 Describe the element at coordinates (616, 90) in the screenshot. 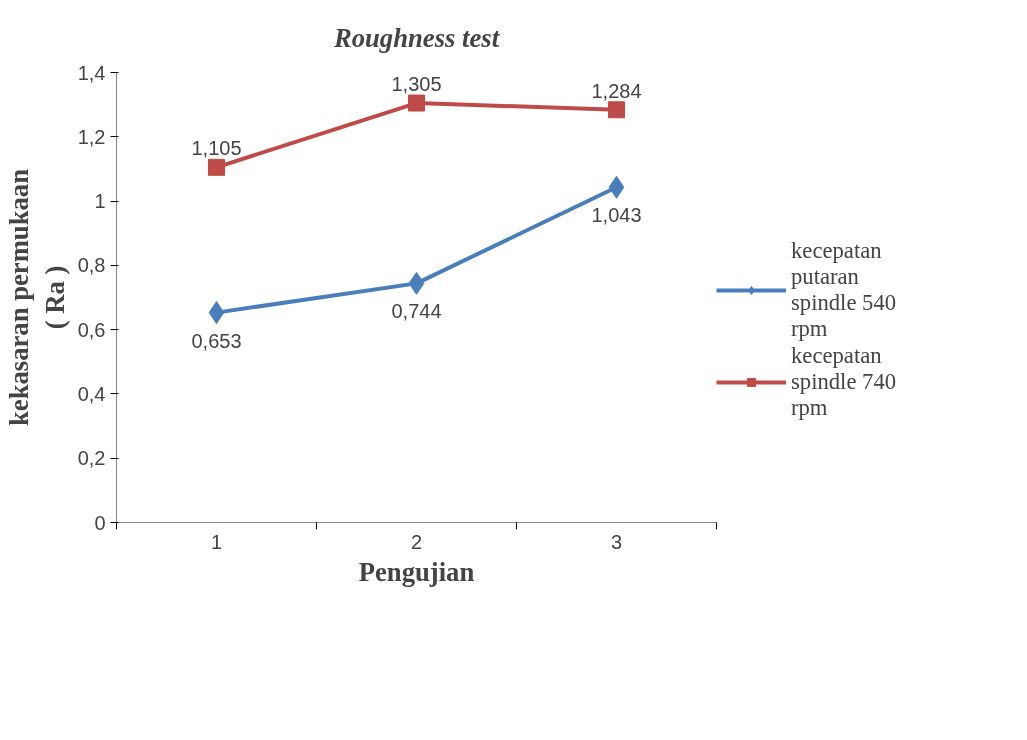

I see `data-label: 1,284` at that location.